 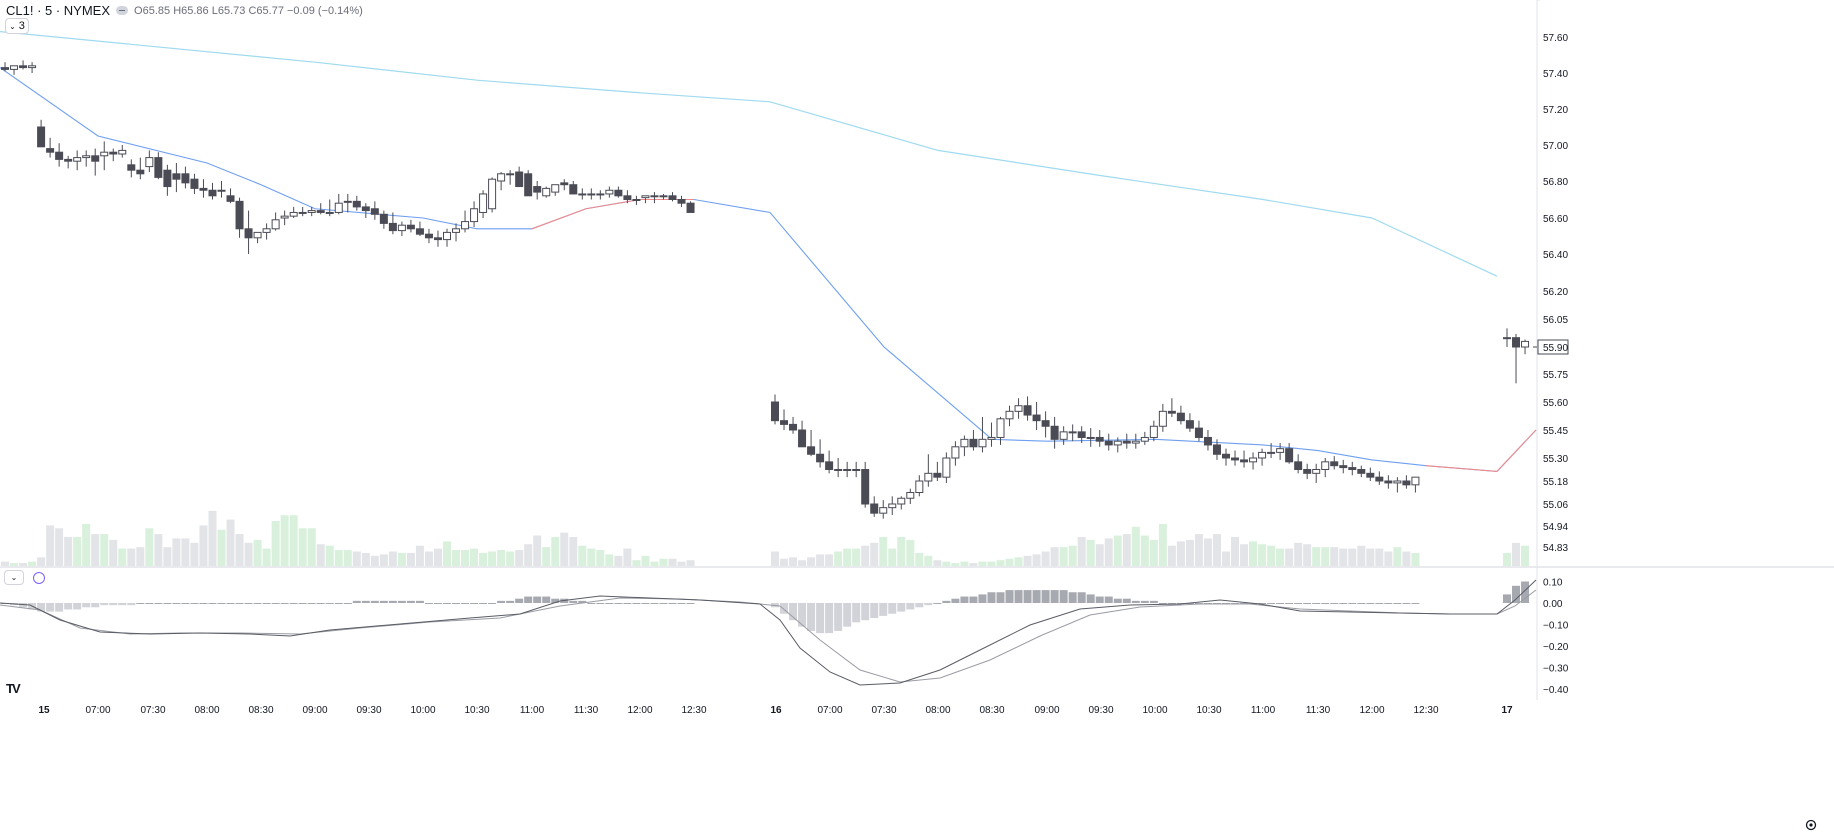 What do you see at coordinates (14, 577) in the screenshot?
I see `macd-collapse-button: ⌄` at bounding box center [14, 577].